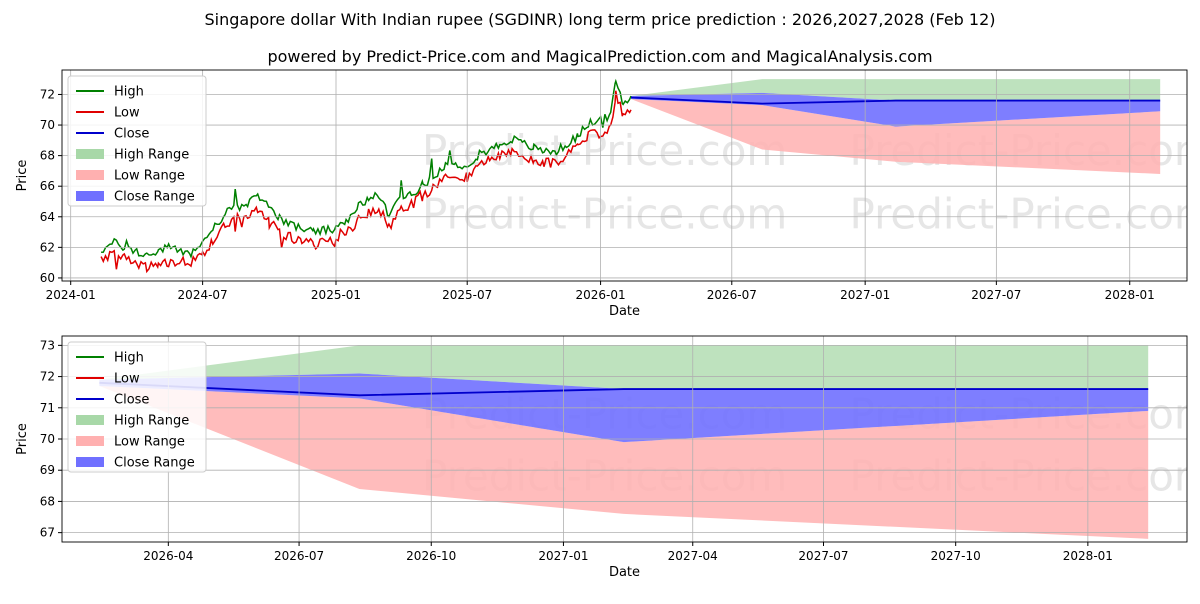  What do you see at coordinates (203, 295) in the screenshot?
I see `x-tick-label: 2024-07` at bounding box center [203, 295].